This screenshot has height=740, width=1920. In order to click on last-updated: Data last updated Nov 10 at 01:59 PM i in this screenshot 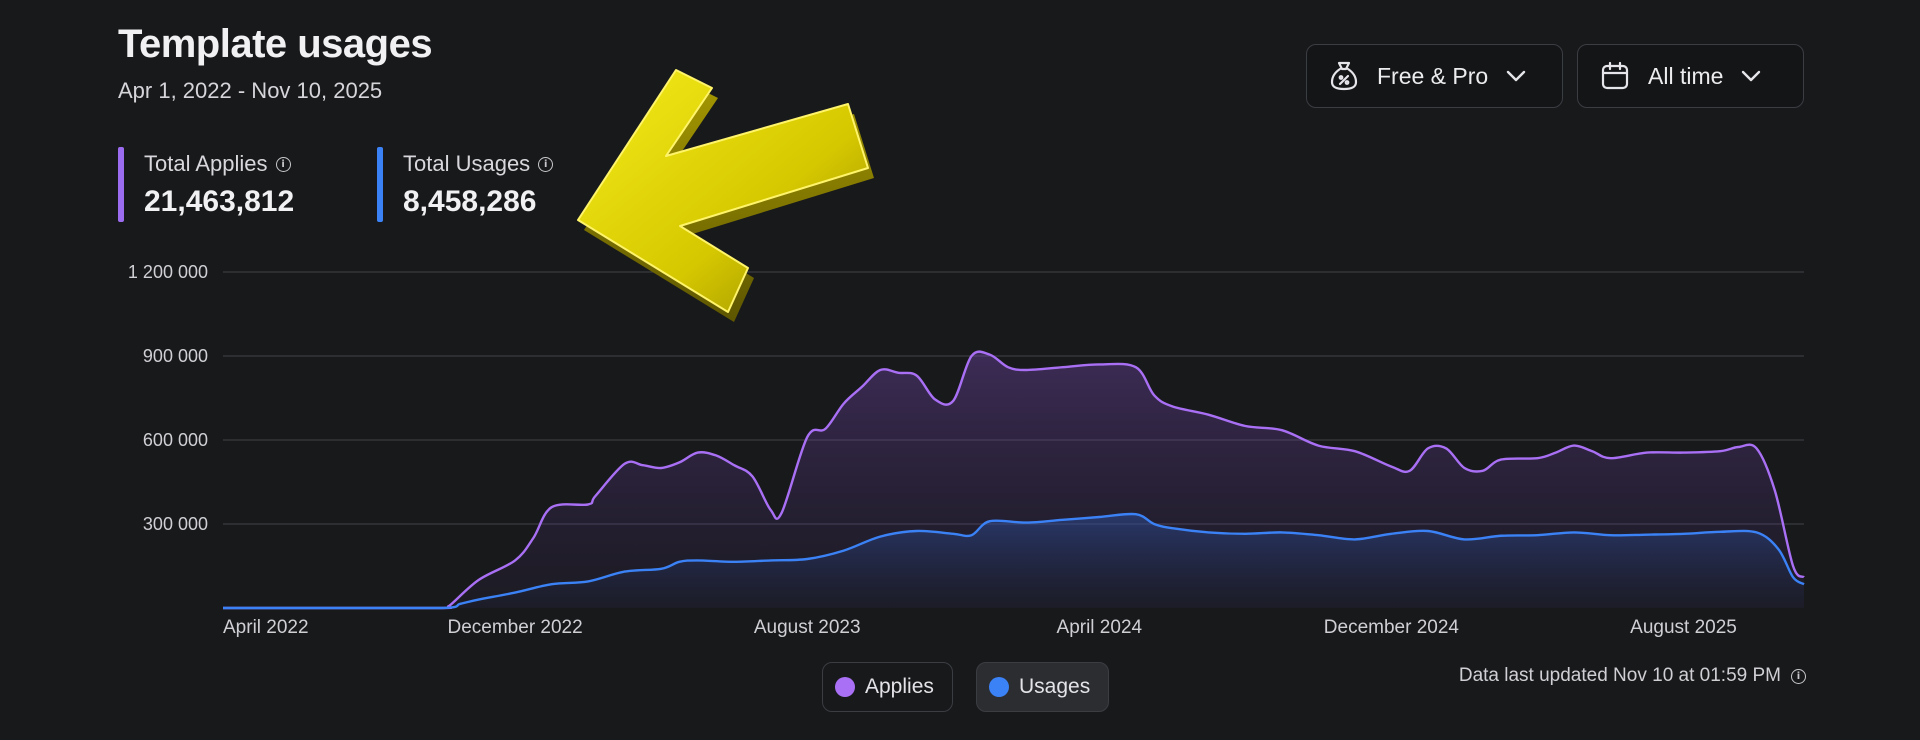, I will do `click(1632, 676)`.